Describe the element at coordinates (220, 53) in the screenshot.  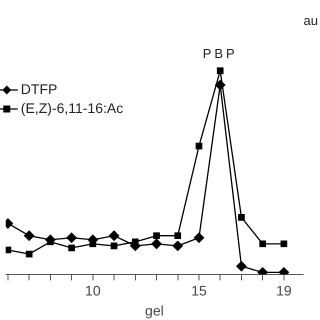
I see `annotation: PBP` at that location.